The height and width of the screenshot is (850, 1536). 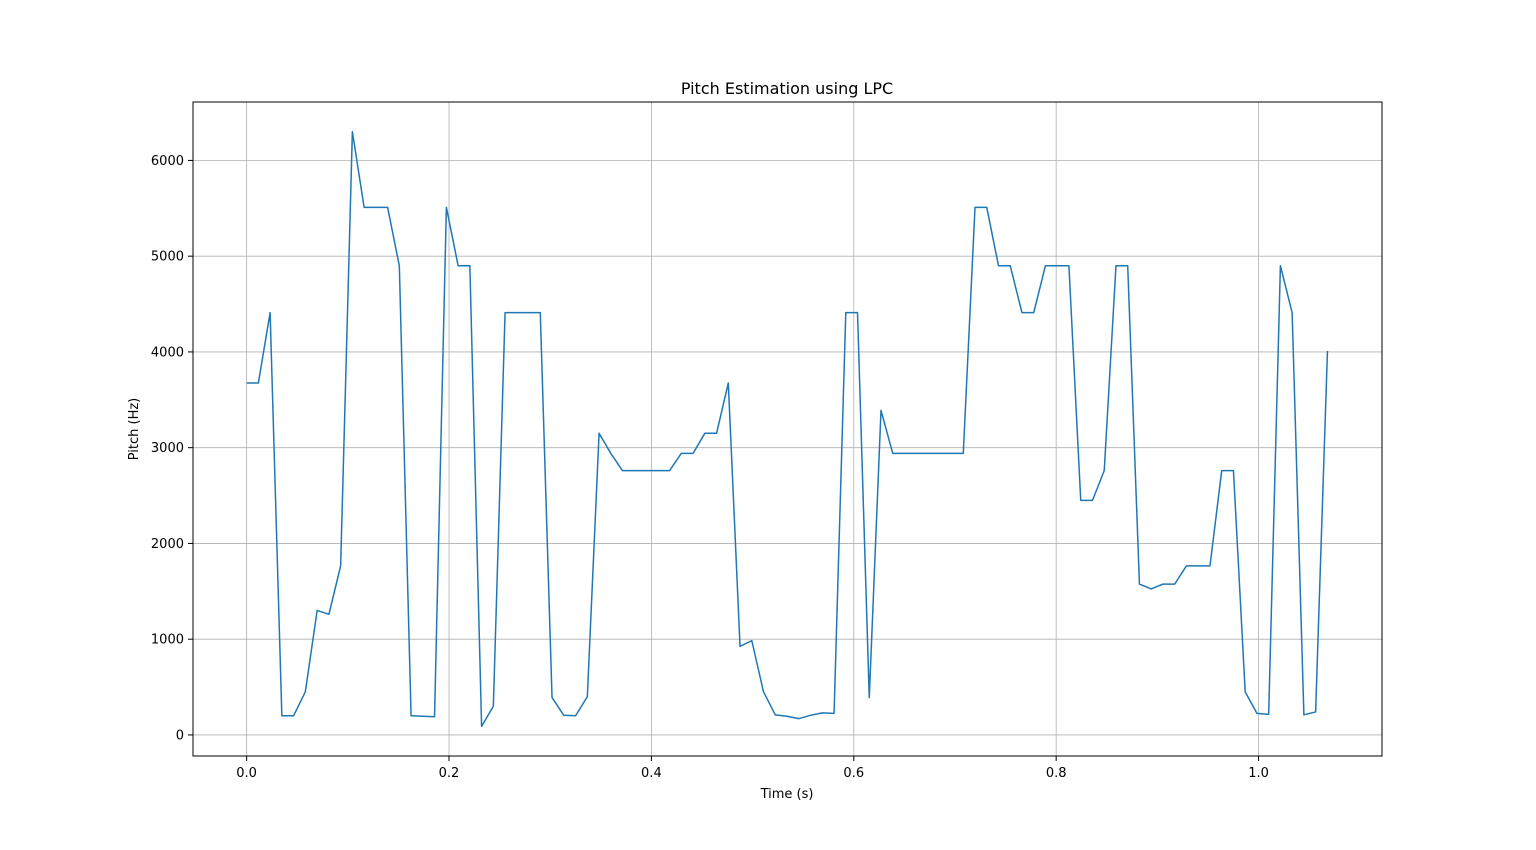 I want to click on y-axis-ticks: 0 1000 2000 3000 4000 5000 6000, so click(x=172, y=448).